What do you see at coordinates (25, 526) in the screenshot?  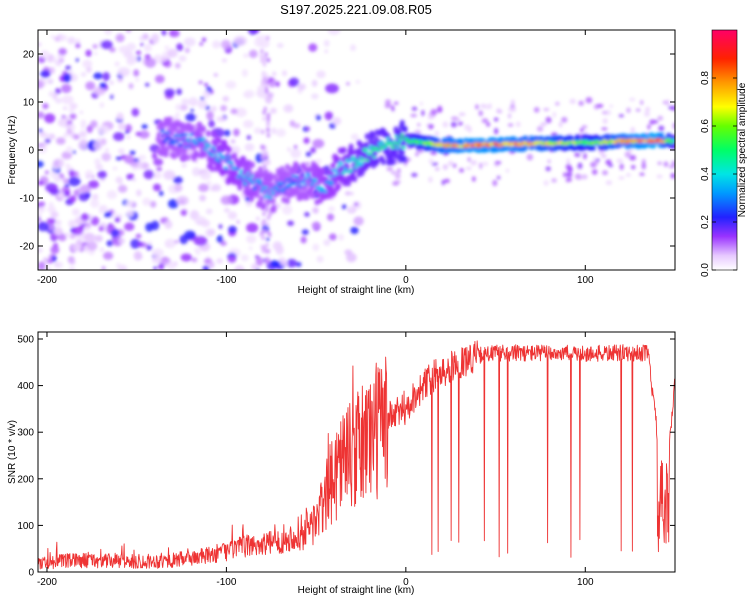 I see `bottom-y-tick-label: 100` at bounding box center [25, 526].